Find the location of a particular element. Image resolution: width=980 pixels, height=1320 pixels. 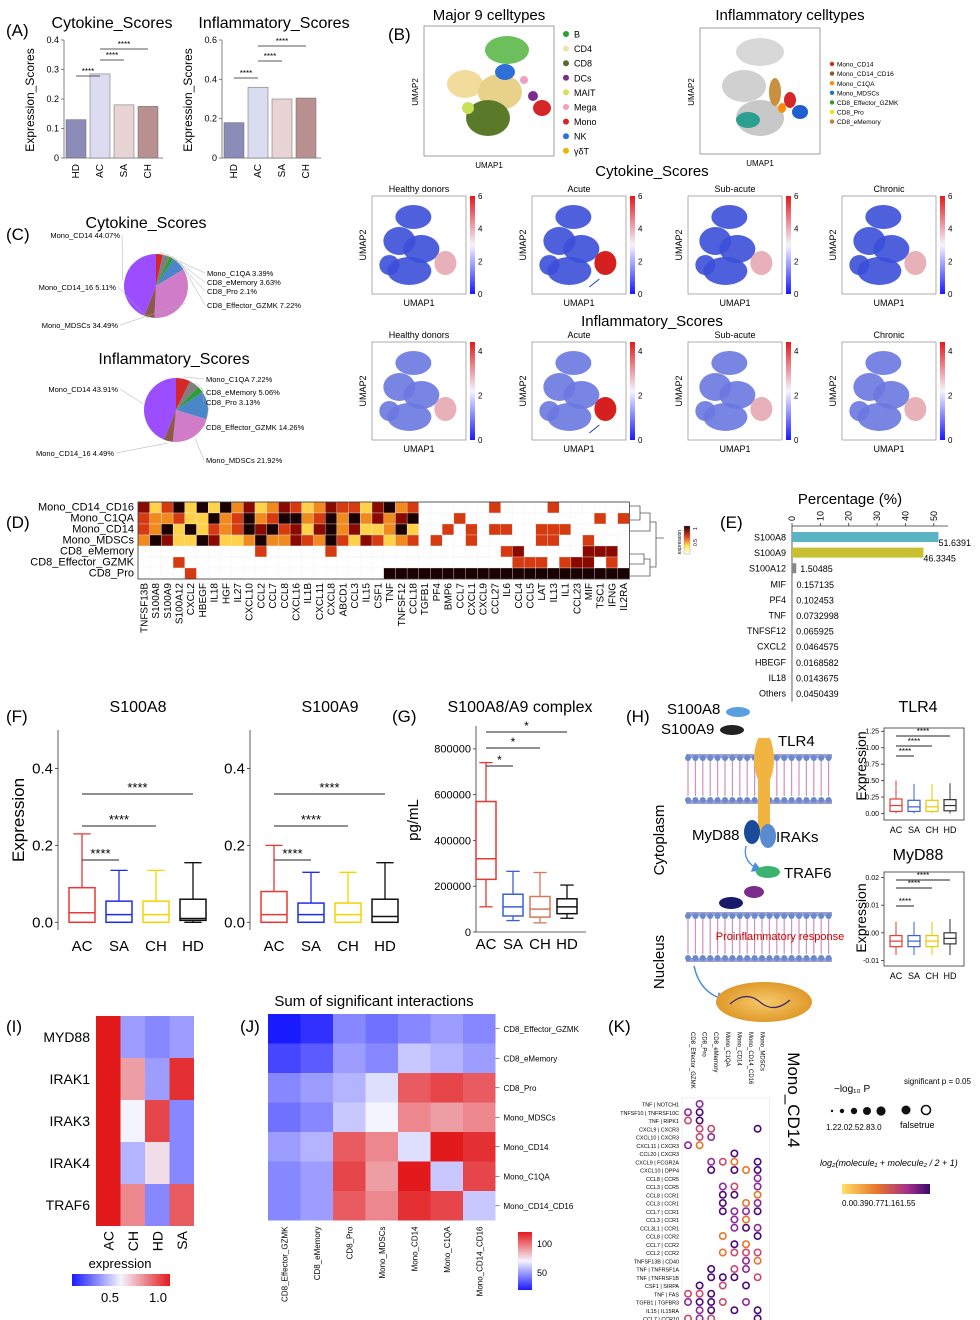

j-legend-bar is located at coordinates (525, 1261).